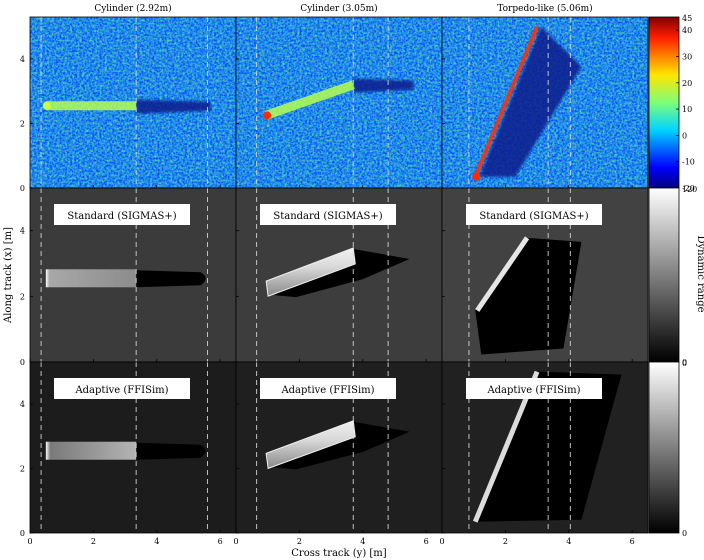 Image resolution: width=704 pixels, height=560 pixels. I want to click on panel-sim-1: Adaptive (FFISim) 0 2 4 0 2 4 6, so click(128, 453).